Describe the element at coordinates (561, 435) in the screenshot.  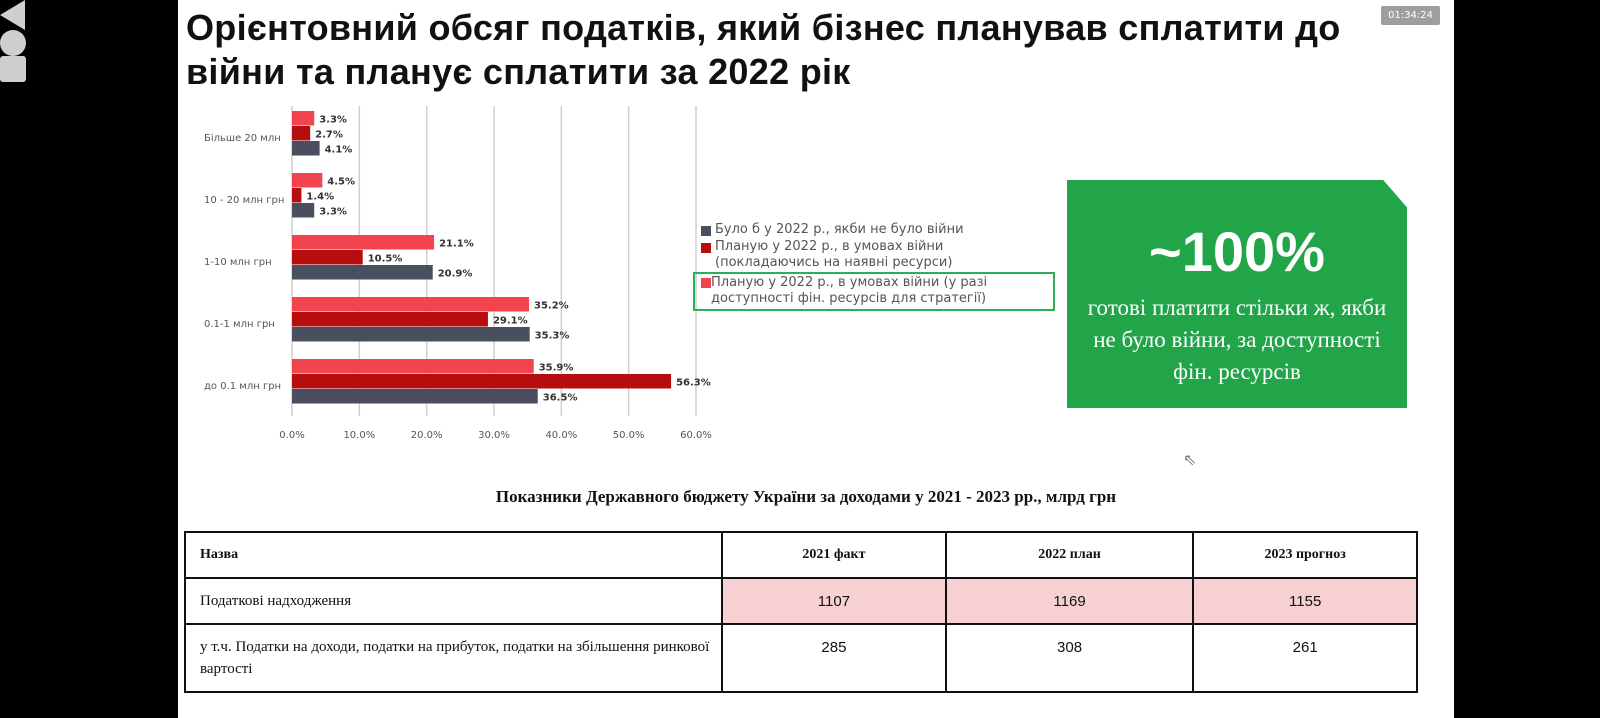
I see `x-tick-label: 40.0%` at that location.